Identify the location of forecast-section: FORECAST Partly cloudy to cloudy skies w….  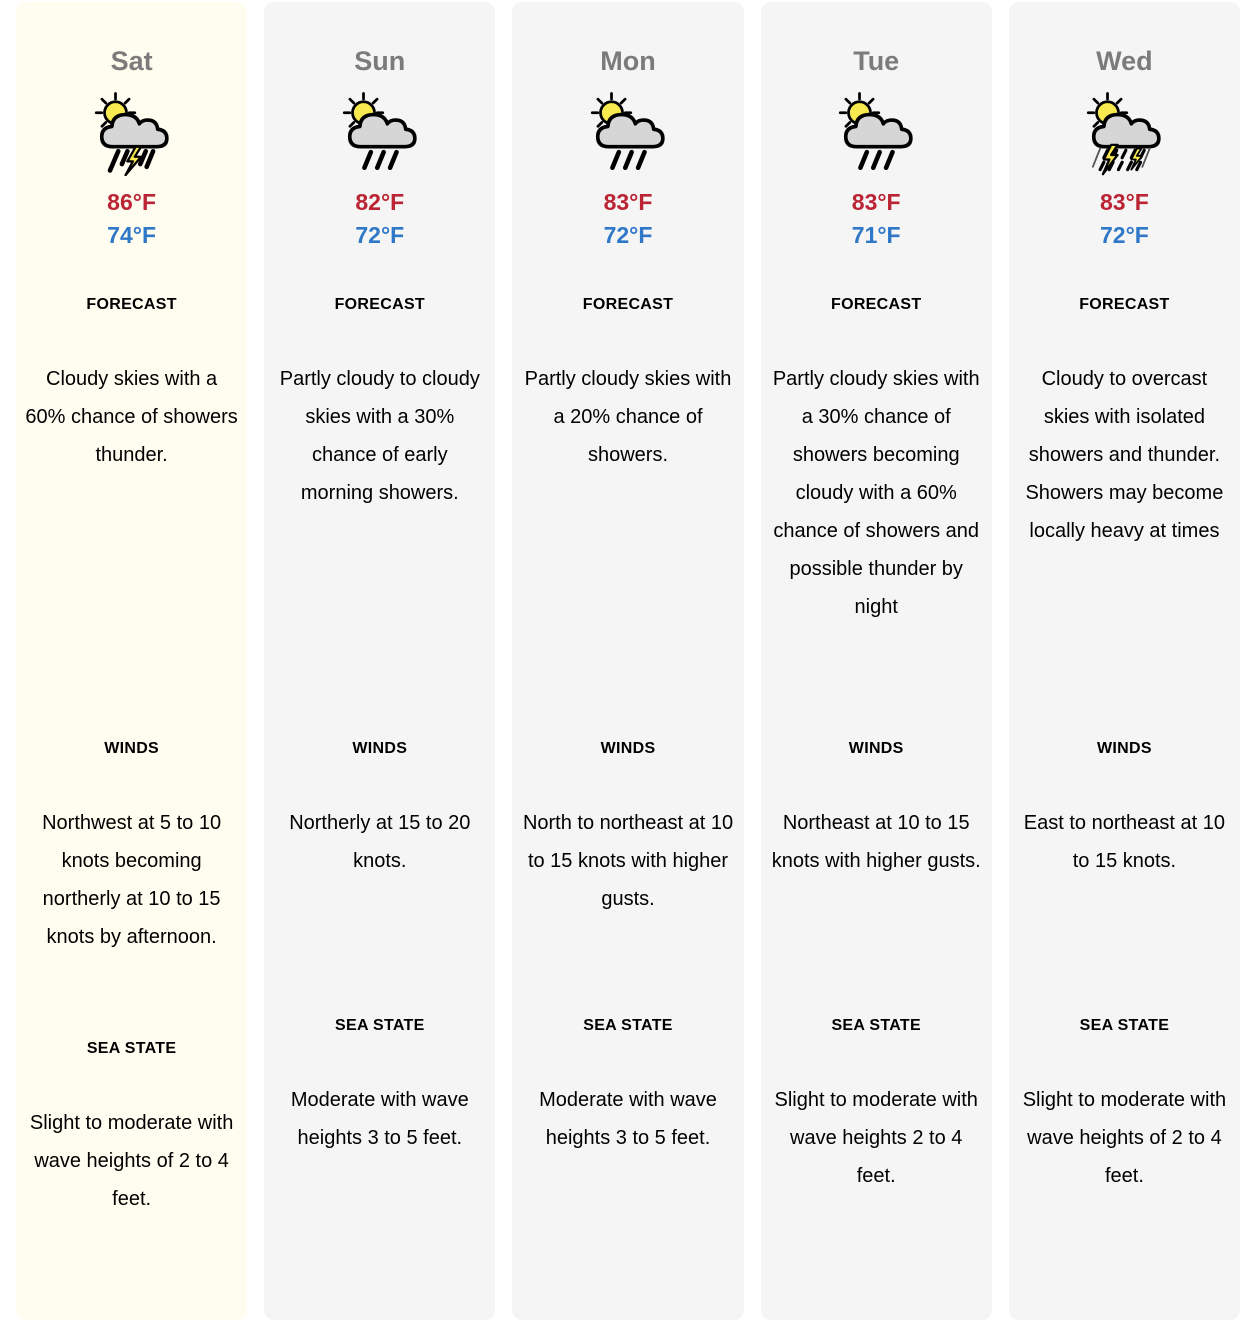
(379, 518).